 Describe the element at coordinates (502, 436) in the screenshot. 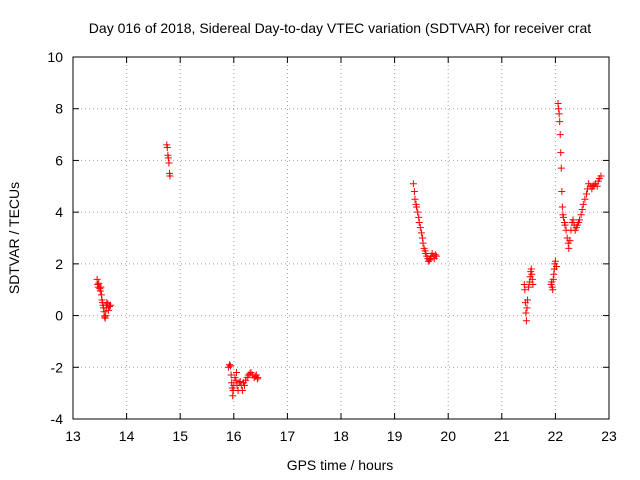

I see `x-tick-label: 21` at that location.